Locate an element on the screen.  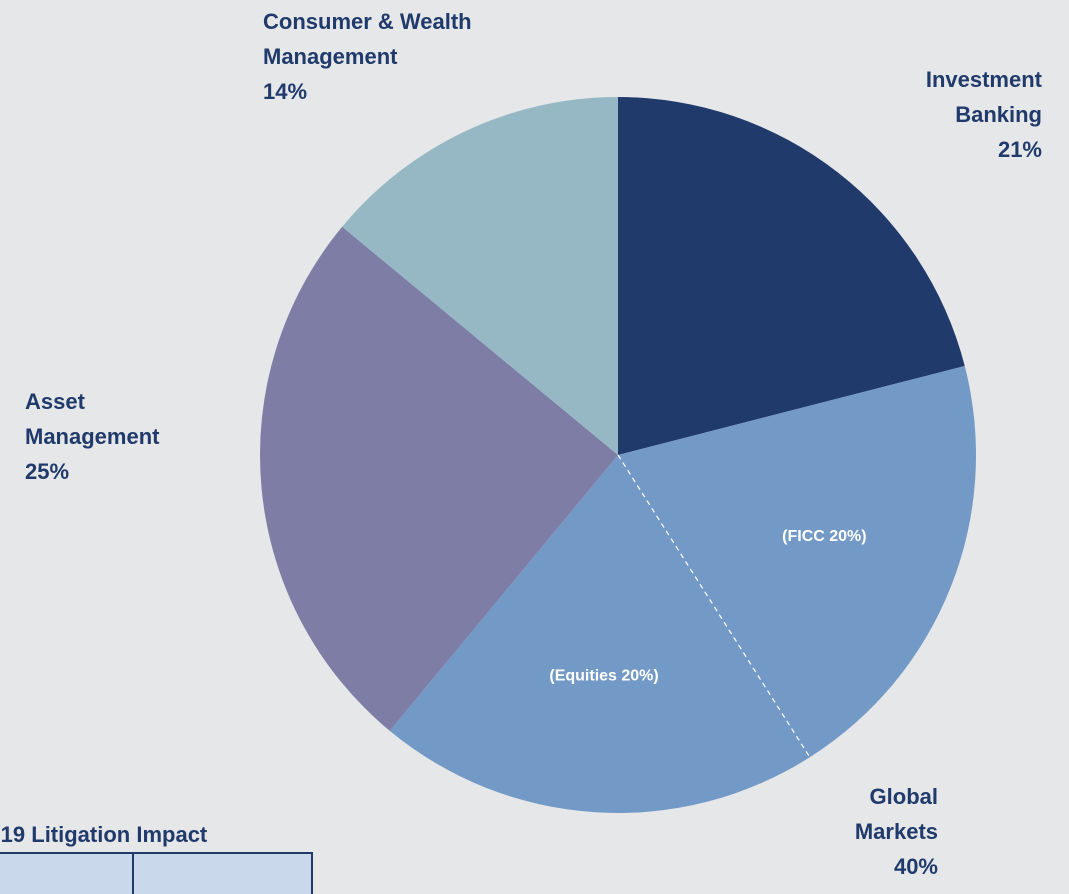
category-label: Asset Management is located at coordinates (92, 419).